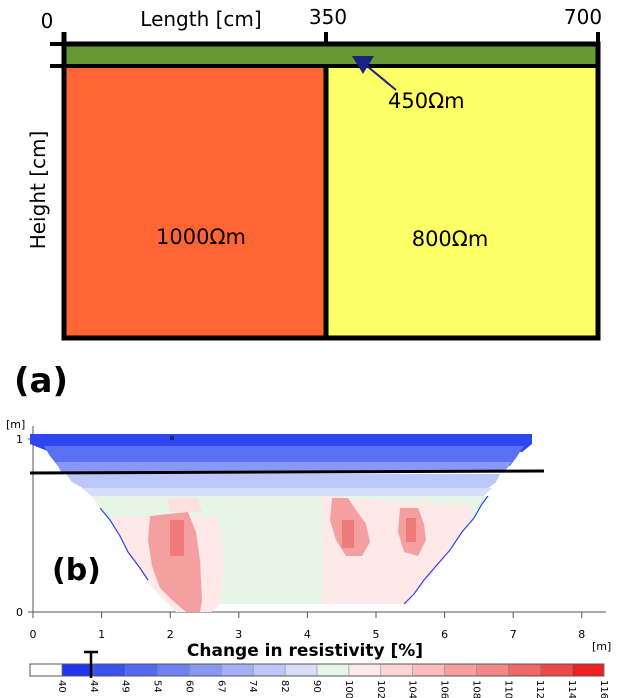  What do you see at coordinates (157, 686) in the screenshot?
I see `colorbar-tick-label: 54` at bounding box center [157, 686].